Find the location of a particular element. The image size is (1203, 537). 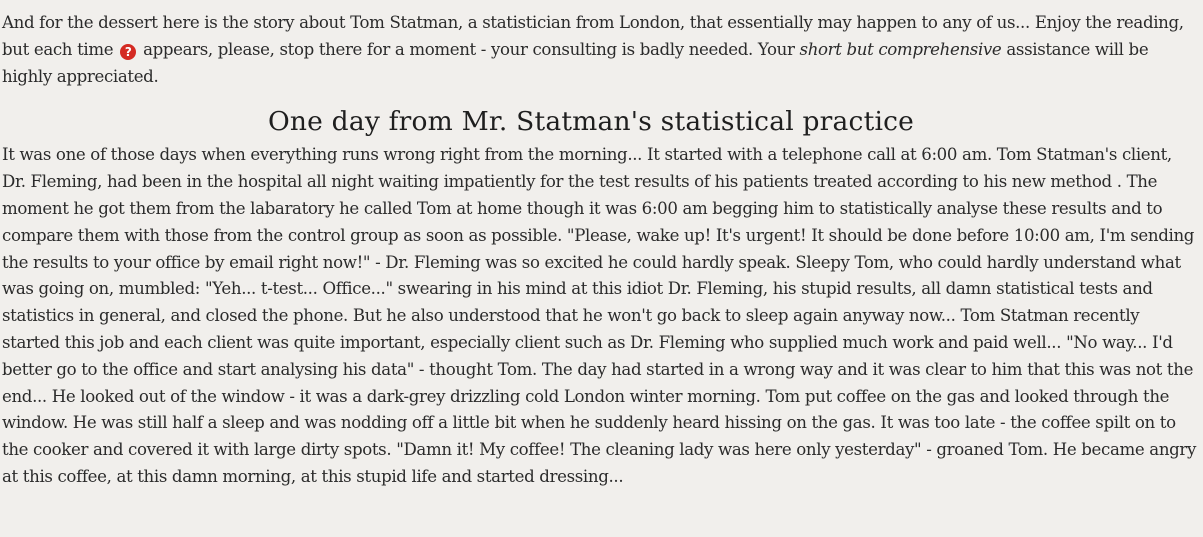

intro-emphasis: short but comprehensive is located at coordinates (900, 49).